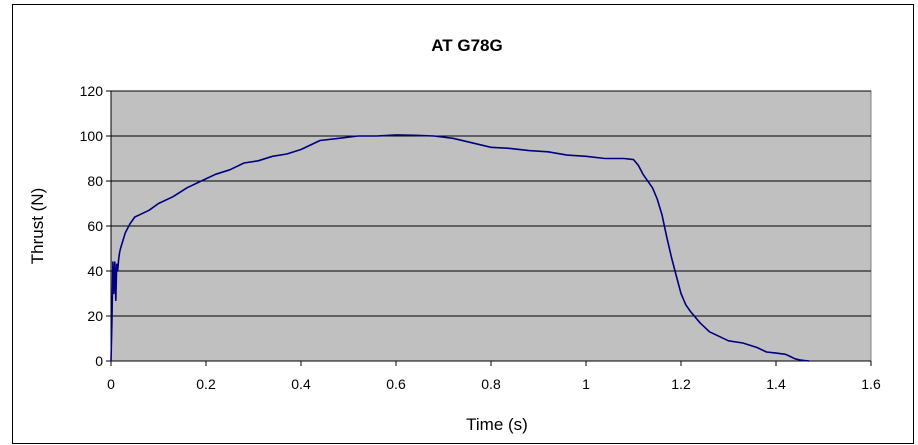  I want to click on y-axis-label: Thrust (N), so click(37, 226).